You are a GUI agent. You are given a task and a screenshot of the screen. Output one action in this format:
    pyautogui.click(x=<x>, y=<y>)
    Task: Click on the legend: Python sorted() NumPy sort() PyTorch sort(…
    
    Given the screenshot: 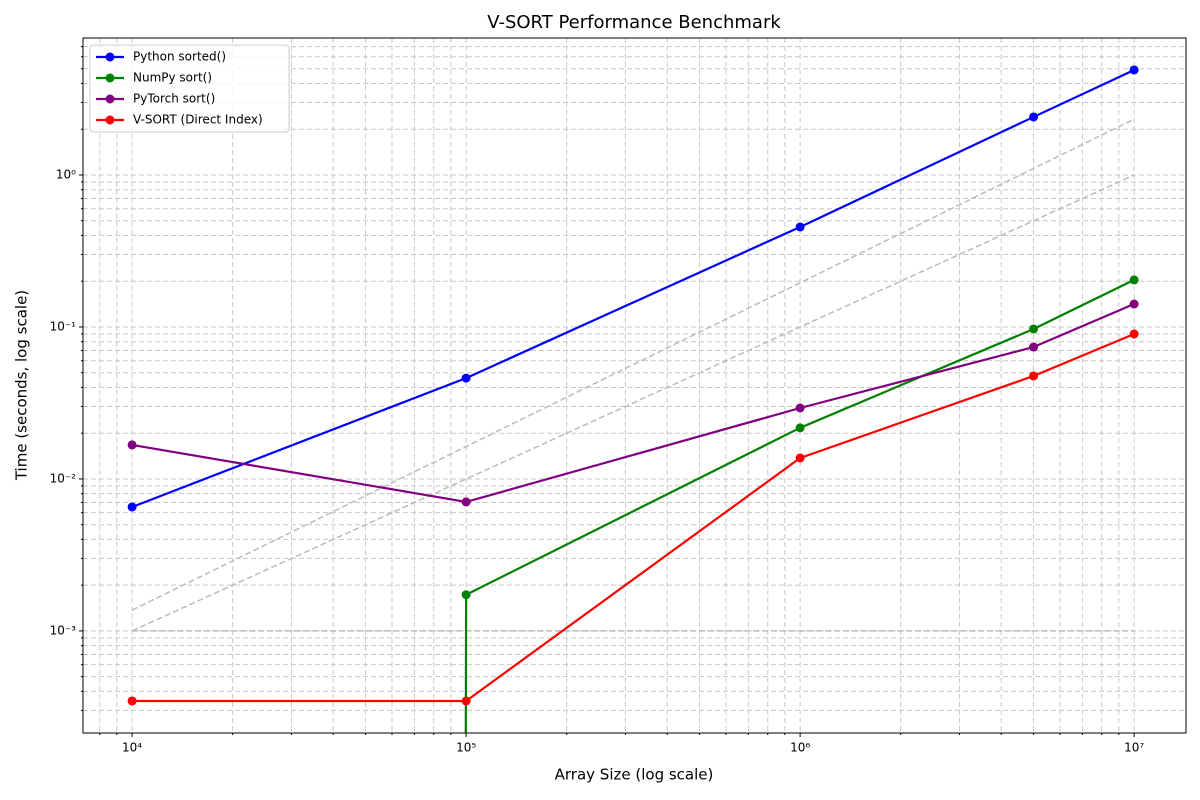 What is the action you would take?
    pyautogui.click(x=189, y=88)
    